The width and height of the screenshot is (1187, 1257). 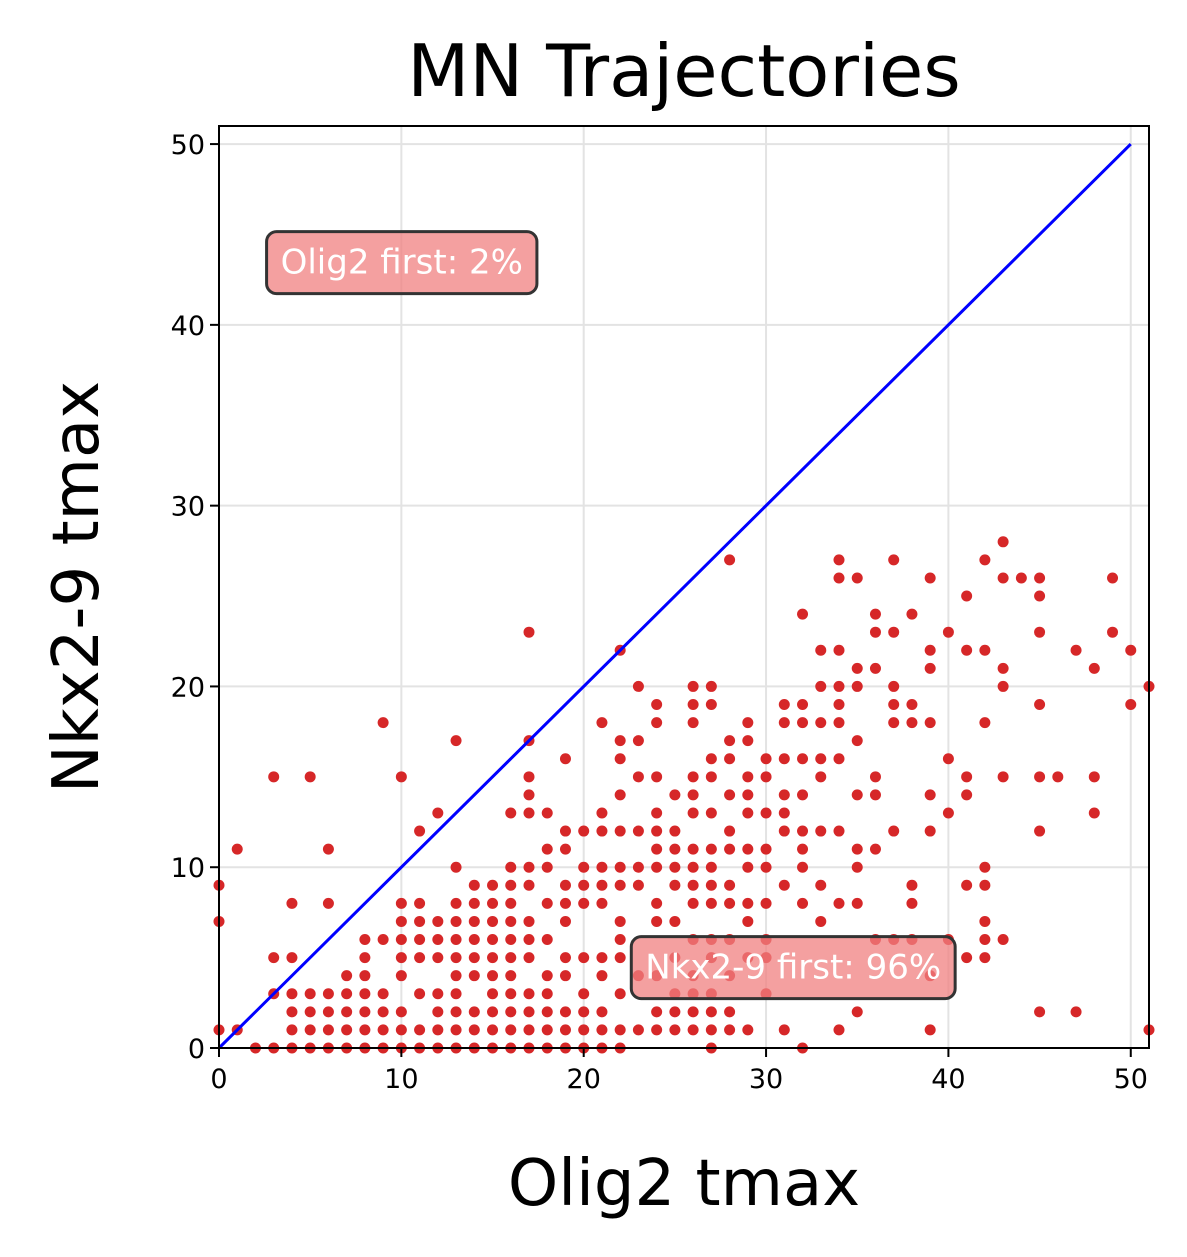 I want to click on y-axis-ticks: 0 10 20 30 40 50, so click(x=195, y=597).